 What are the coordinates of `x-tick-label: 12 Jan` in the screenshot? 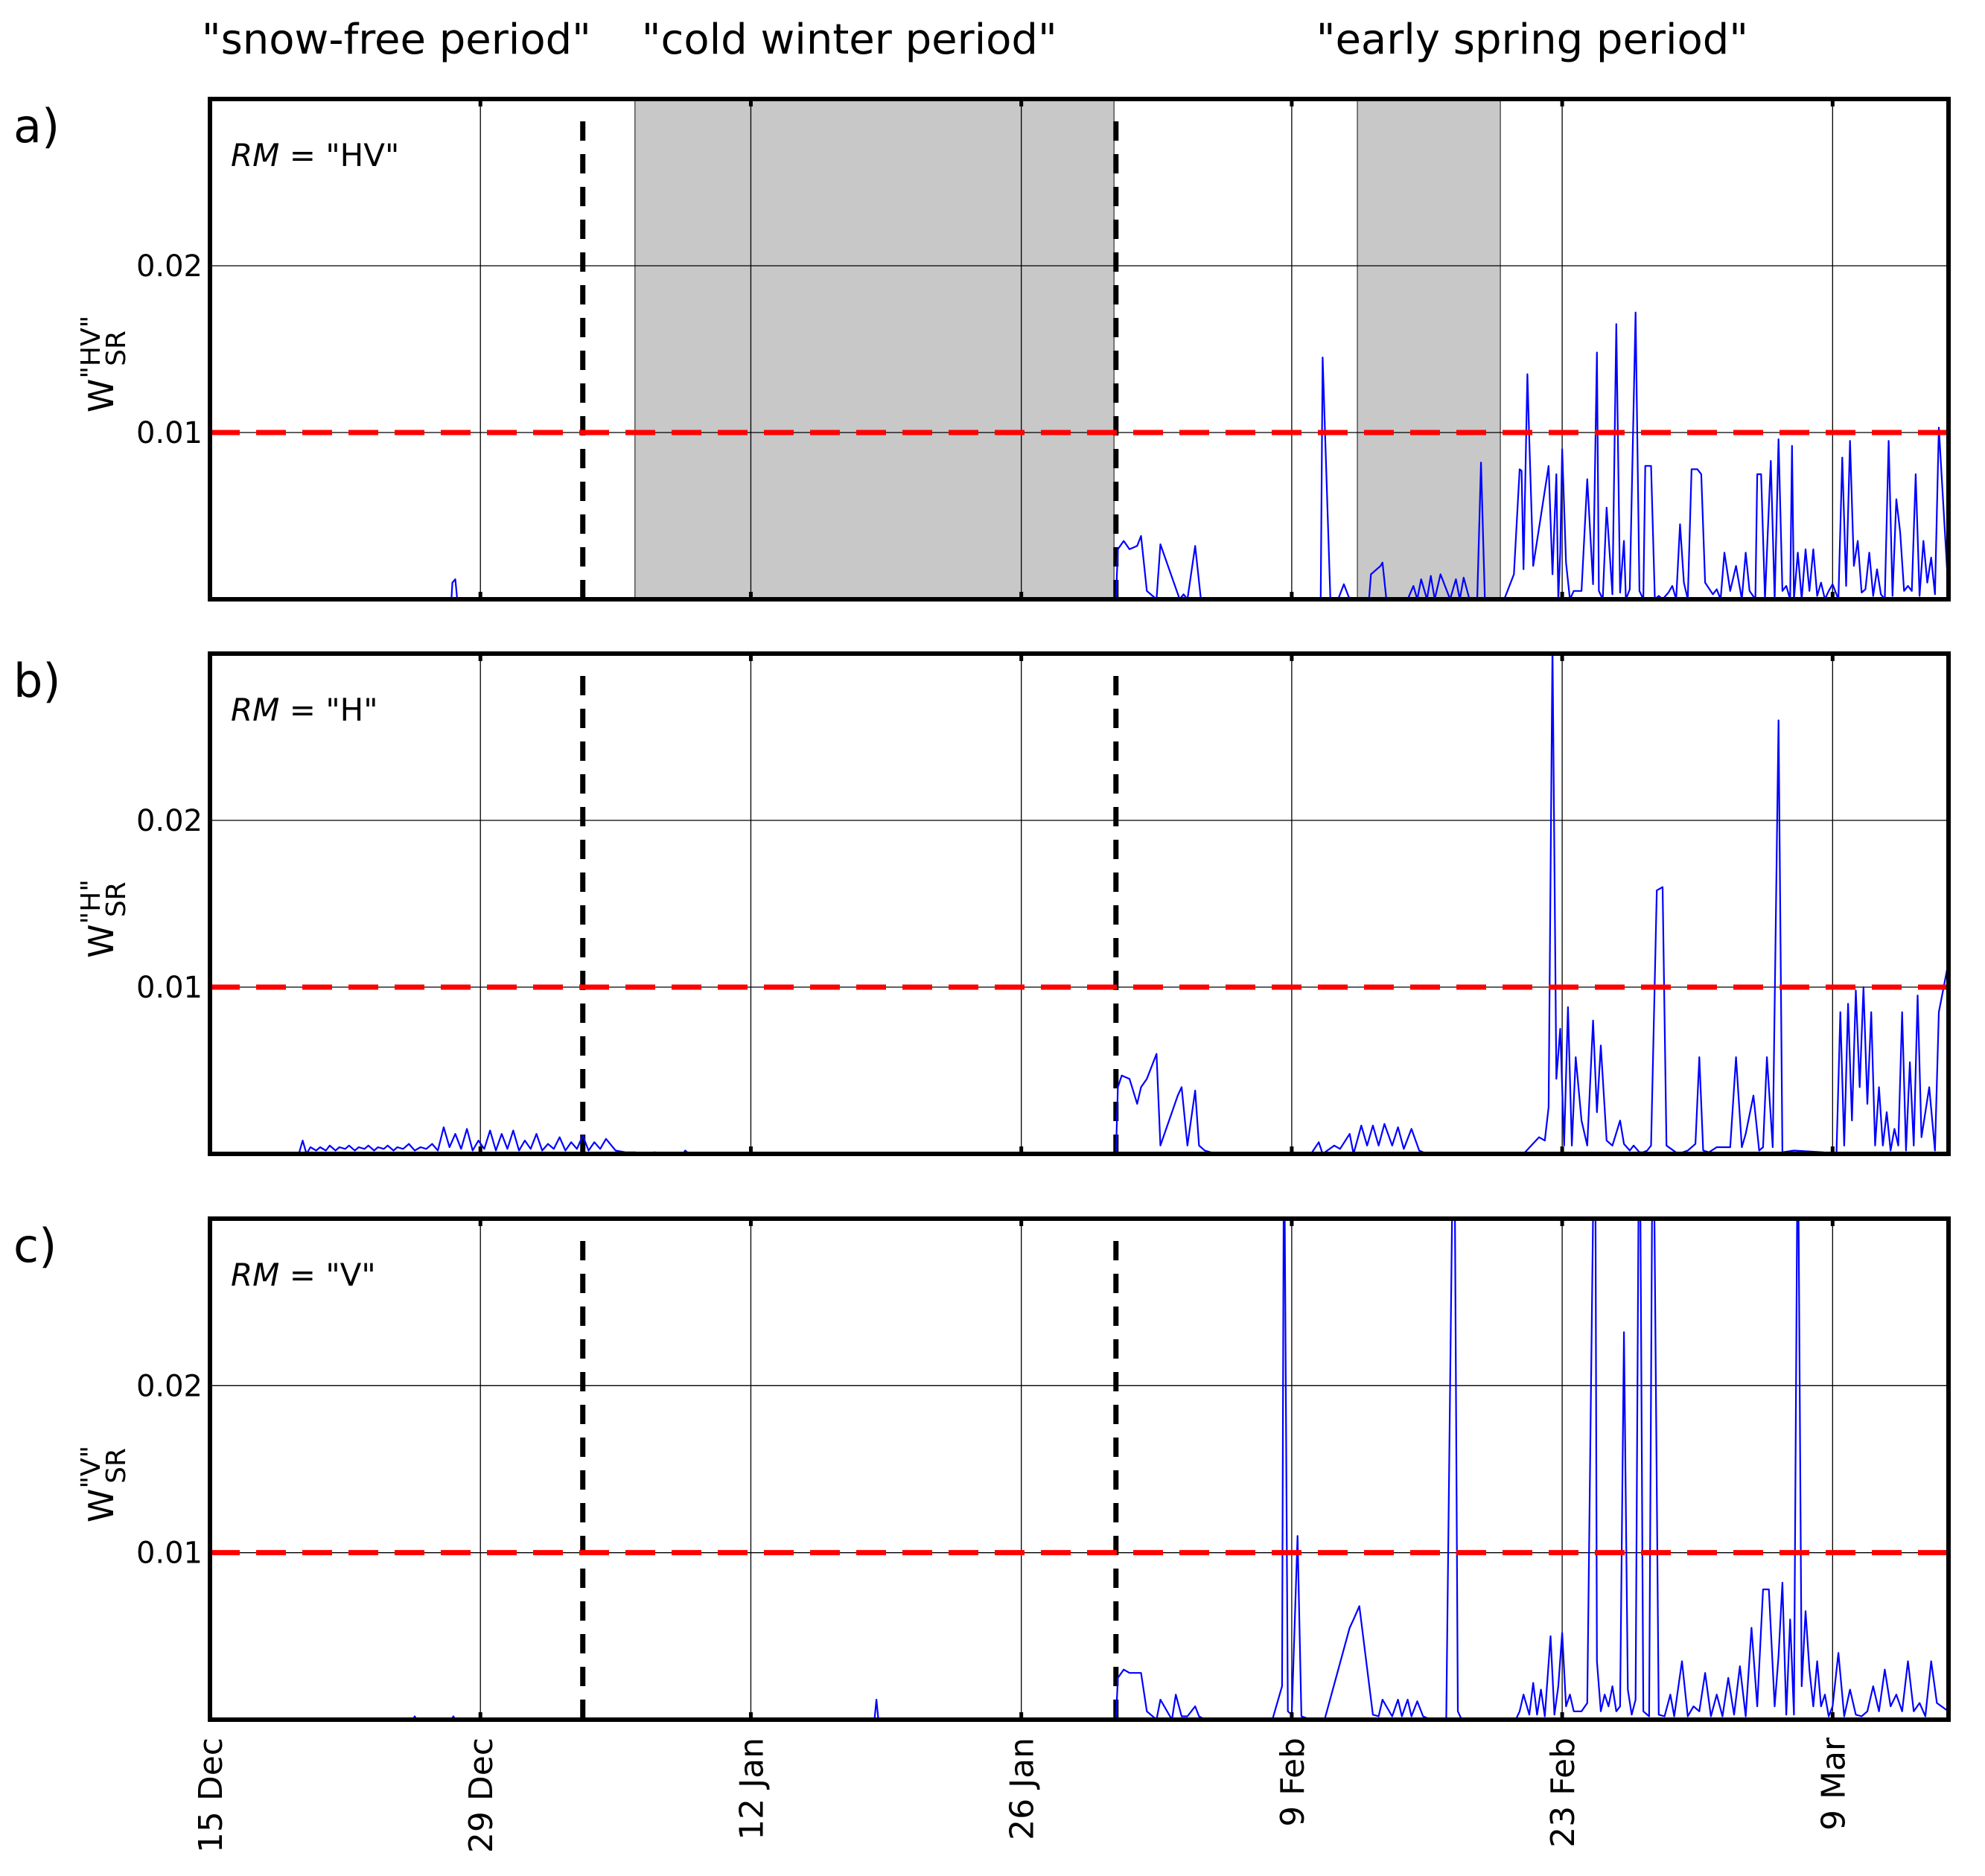 It's located at (752, 1789).